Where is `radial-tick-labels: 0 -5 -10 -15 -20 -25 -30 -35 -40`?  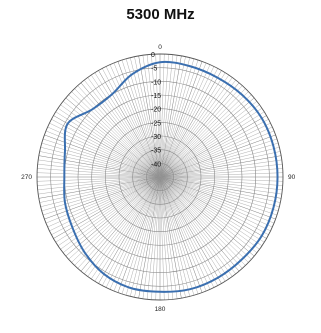
radial-tick-labels: 0 -5 -10 -15 -20 -25 -30 -35 -40 is located at coordinates (156, 110).